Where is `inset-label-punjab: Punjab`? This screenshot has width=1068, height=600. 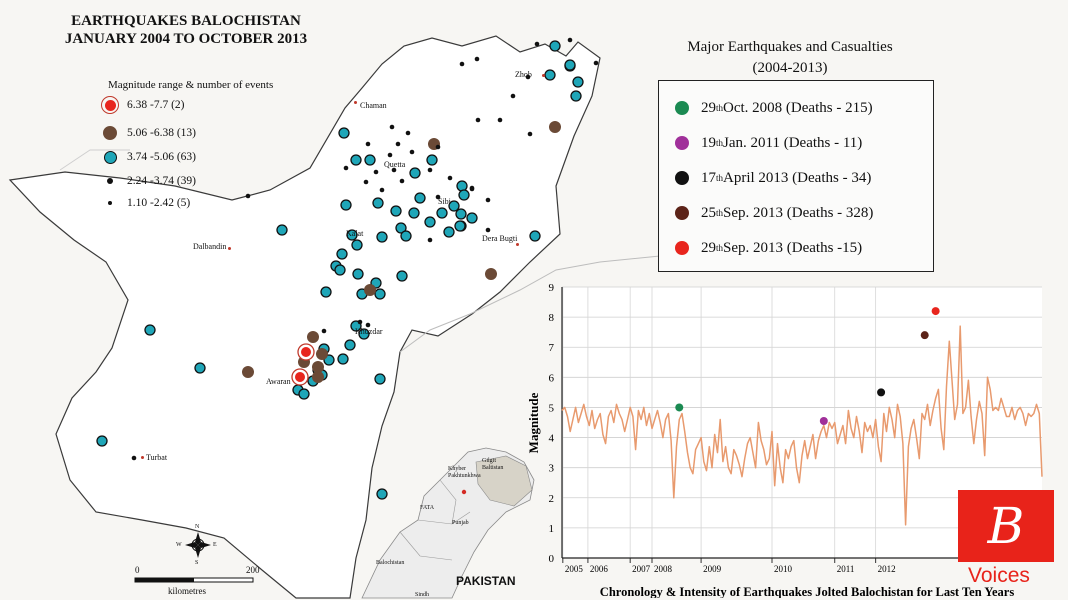
inset-label-punjab: Punjab is located at coordinates (460, 523).